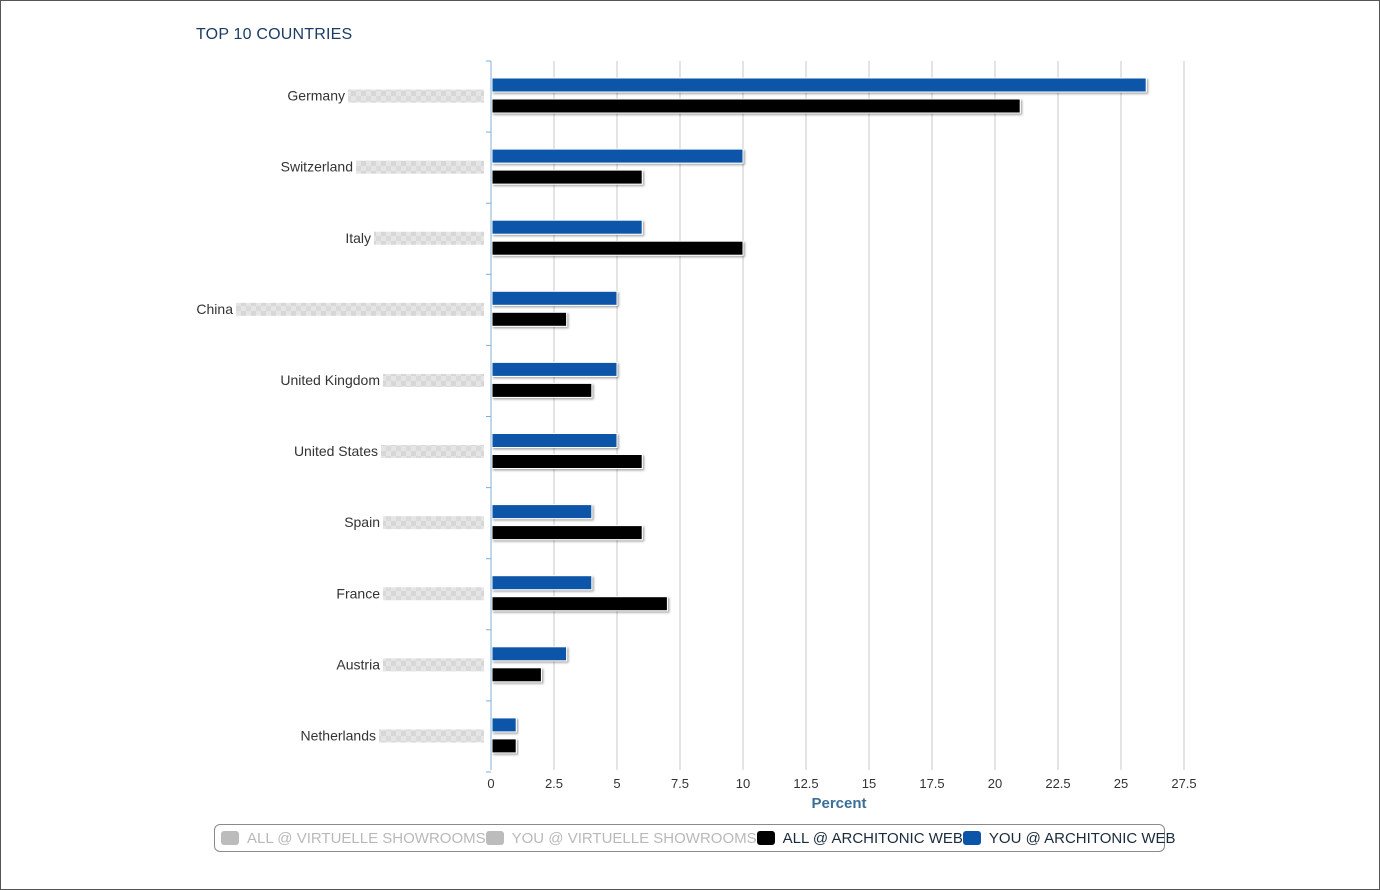 Image resolution: width=1380 pixels, height=890 pixels. I want to click on category-label: China, so click(214, 309).